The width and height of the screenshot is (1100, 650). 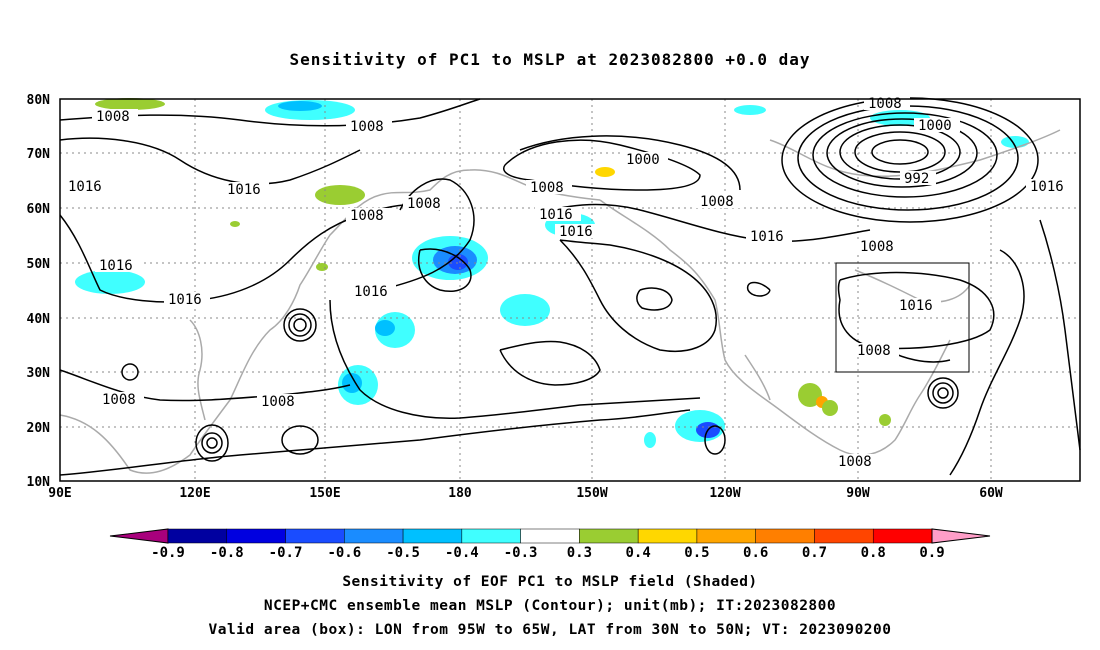 I want to click on colorbar-tick-label: -0.8, so click(x=227, y=553).